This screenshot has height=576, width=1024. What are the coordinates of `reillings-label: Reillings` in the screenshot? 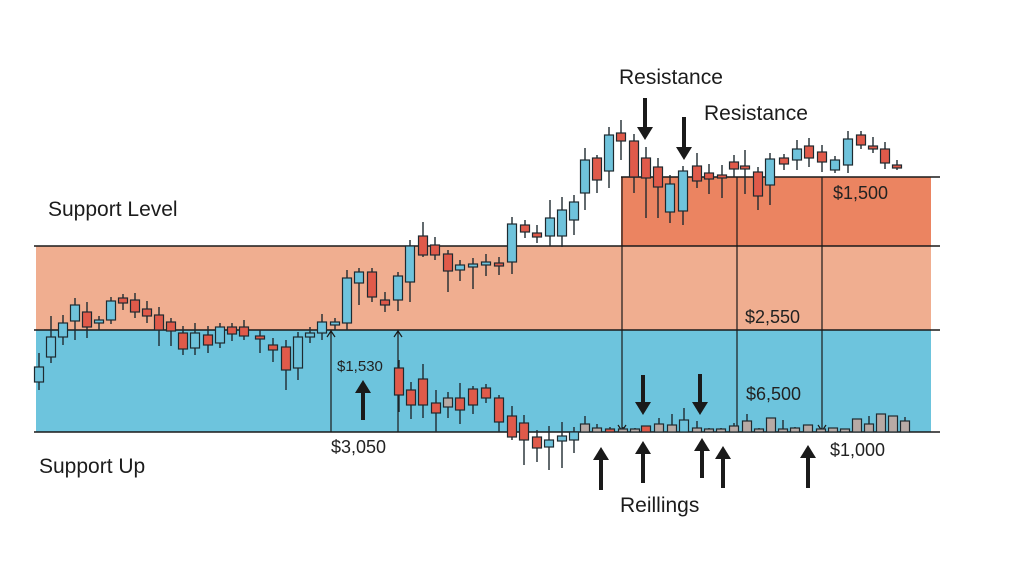 It's located at (660, 505).